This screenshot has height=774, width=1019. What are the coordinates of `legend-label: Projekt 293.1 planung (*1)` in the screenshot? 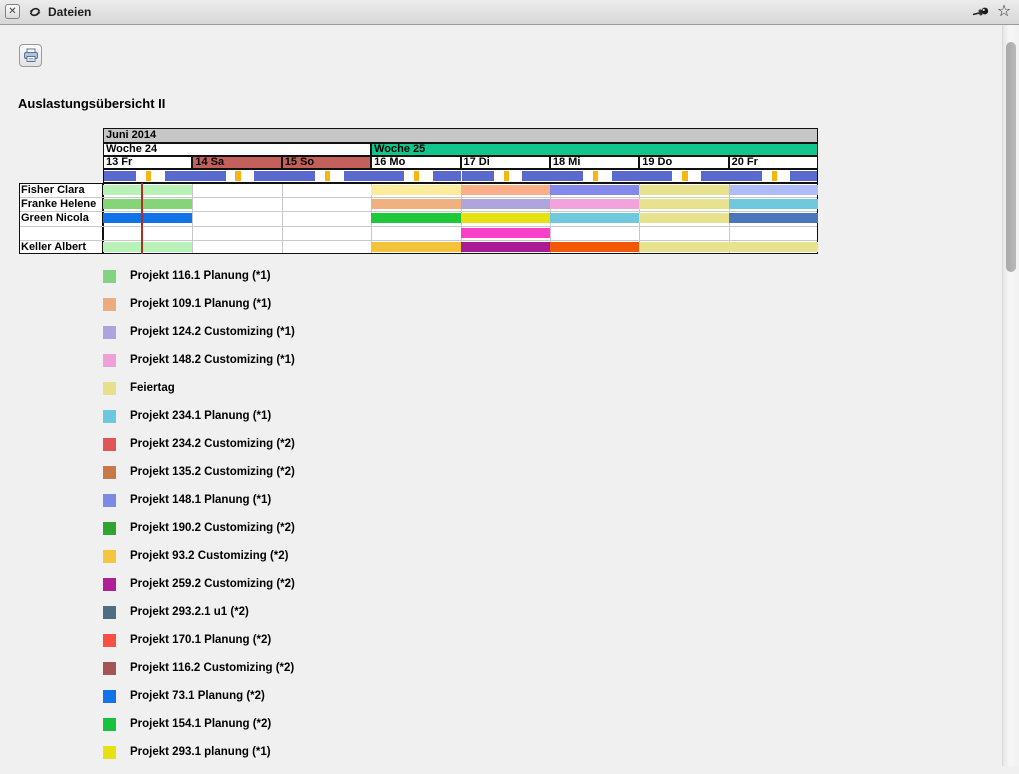 It's located at (200, 752).